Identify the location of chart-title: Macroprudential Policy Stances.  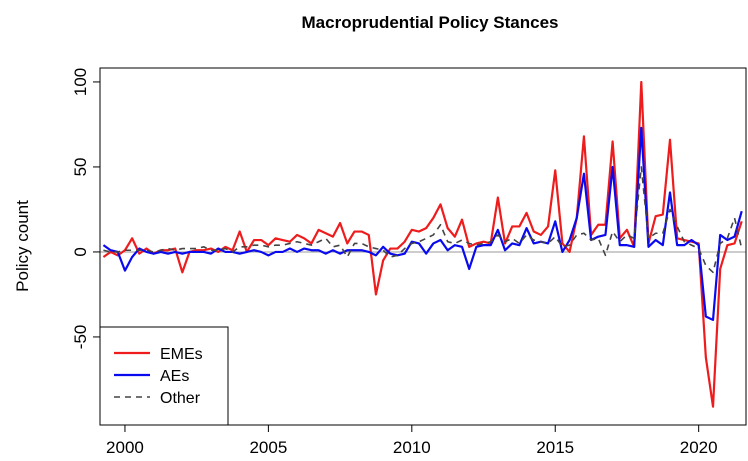
(430, 22).